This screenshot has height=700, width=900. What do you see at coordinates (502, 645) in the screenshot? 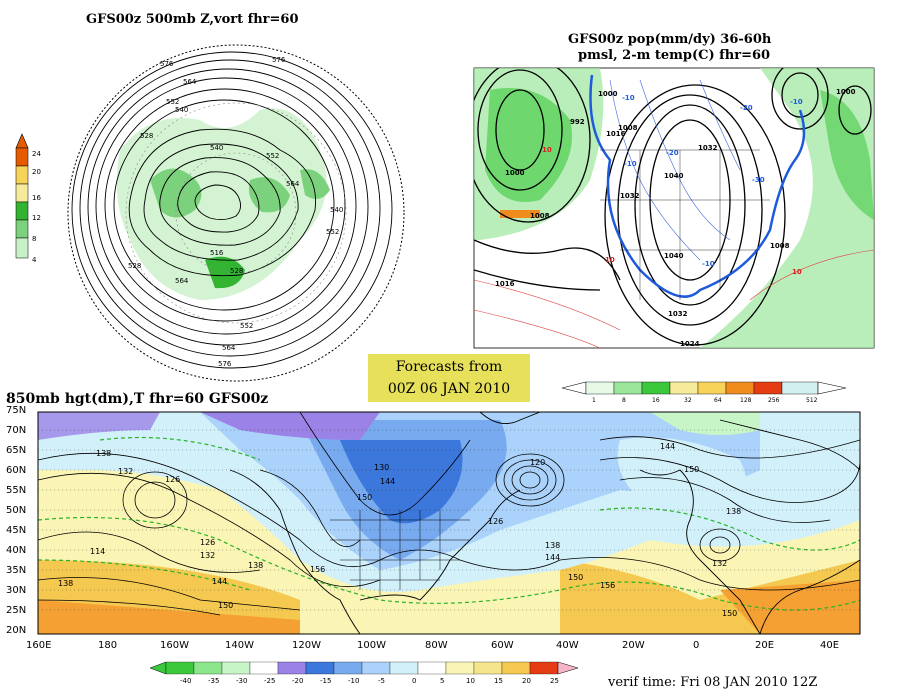
I see `lon-label: 60W` at bounding box center [502, 645].